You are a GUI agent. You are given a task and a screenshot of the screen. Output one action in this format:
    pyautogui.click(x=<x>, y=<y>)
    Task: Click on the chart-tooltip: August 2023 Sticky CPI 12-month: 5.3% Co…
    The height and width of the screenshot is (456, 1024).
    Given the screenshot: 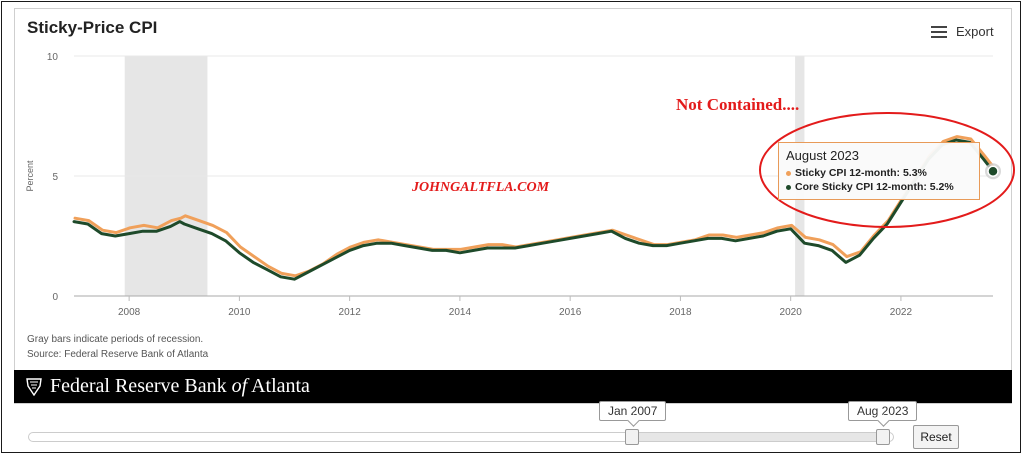 What is the action you would take?
    pyautogui.click(x=879, y=171)
    